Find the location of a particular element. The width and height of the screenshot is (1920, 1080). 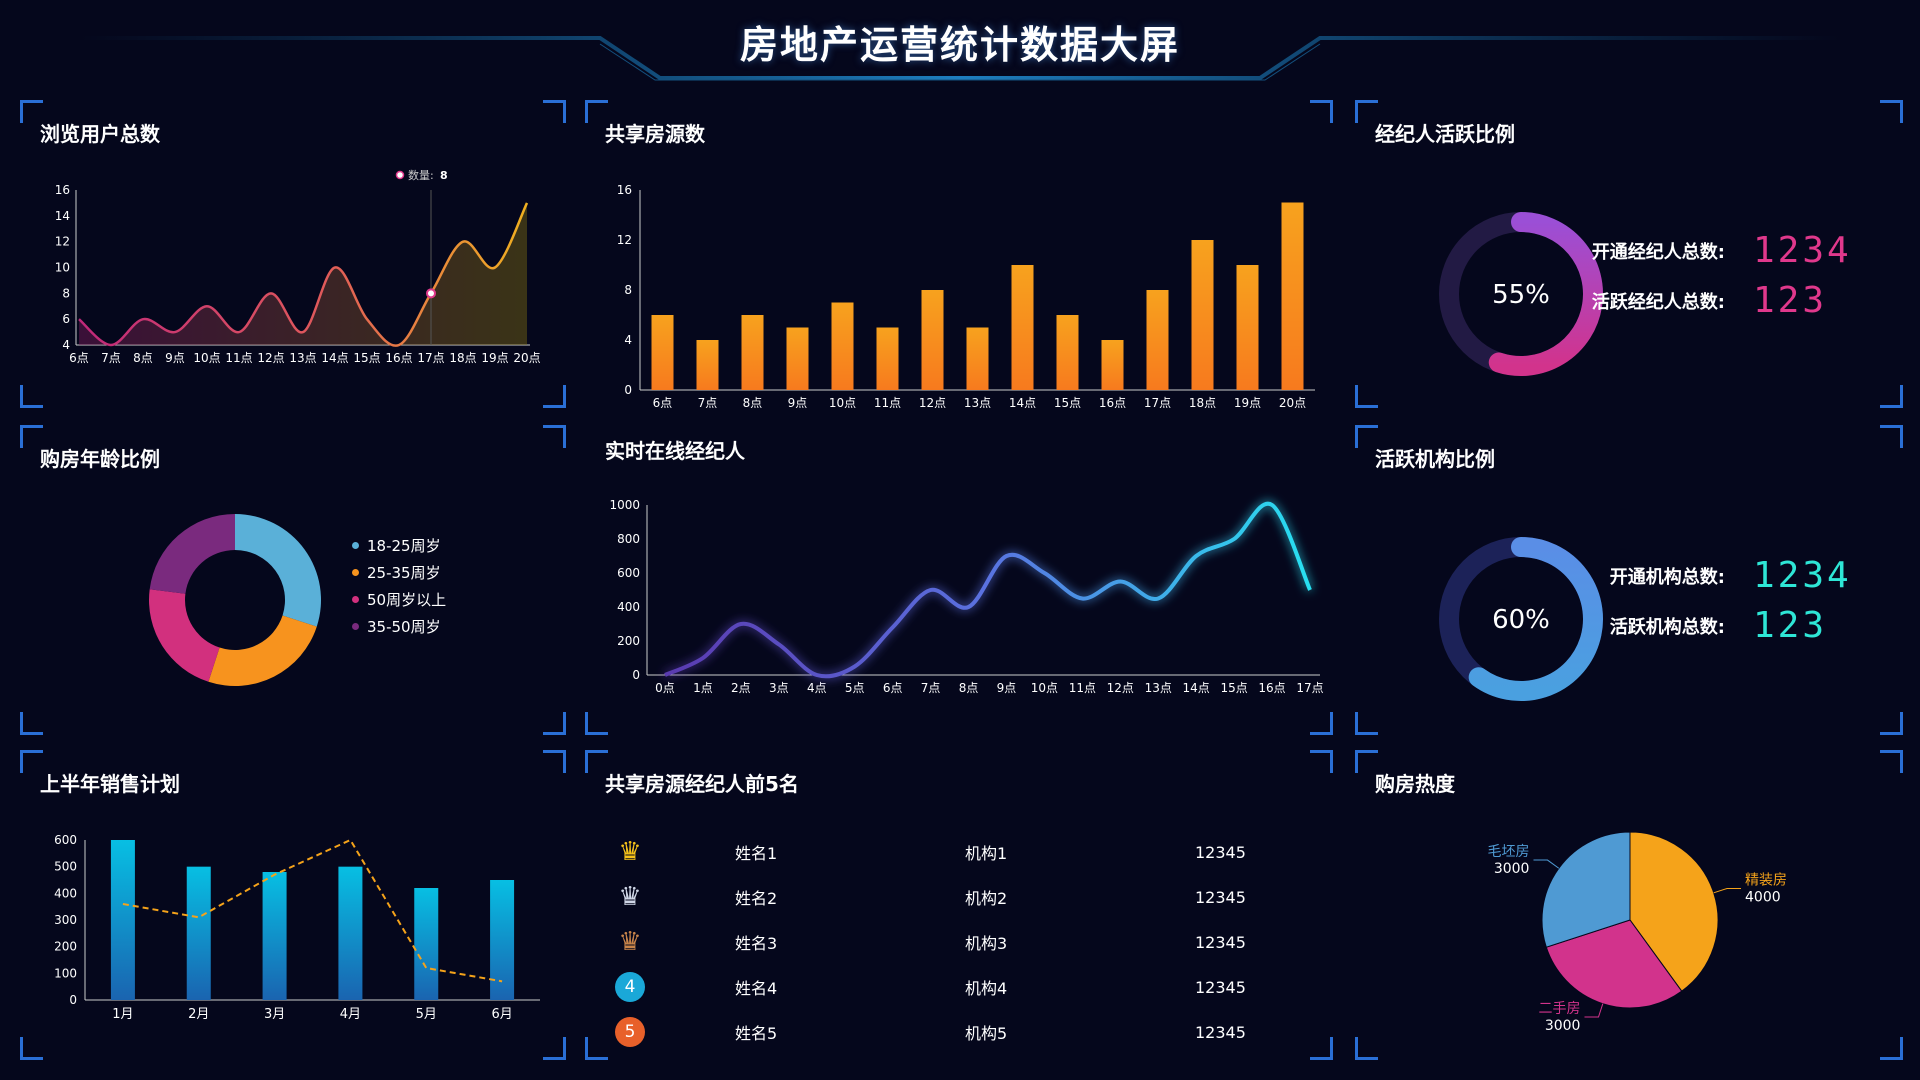

legend-item: 50周岁以上 is located at coordinates (399, 599).